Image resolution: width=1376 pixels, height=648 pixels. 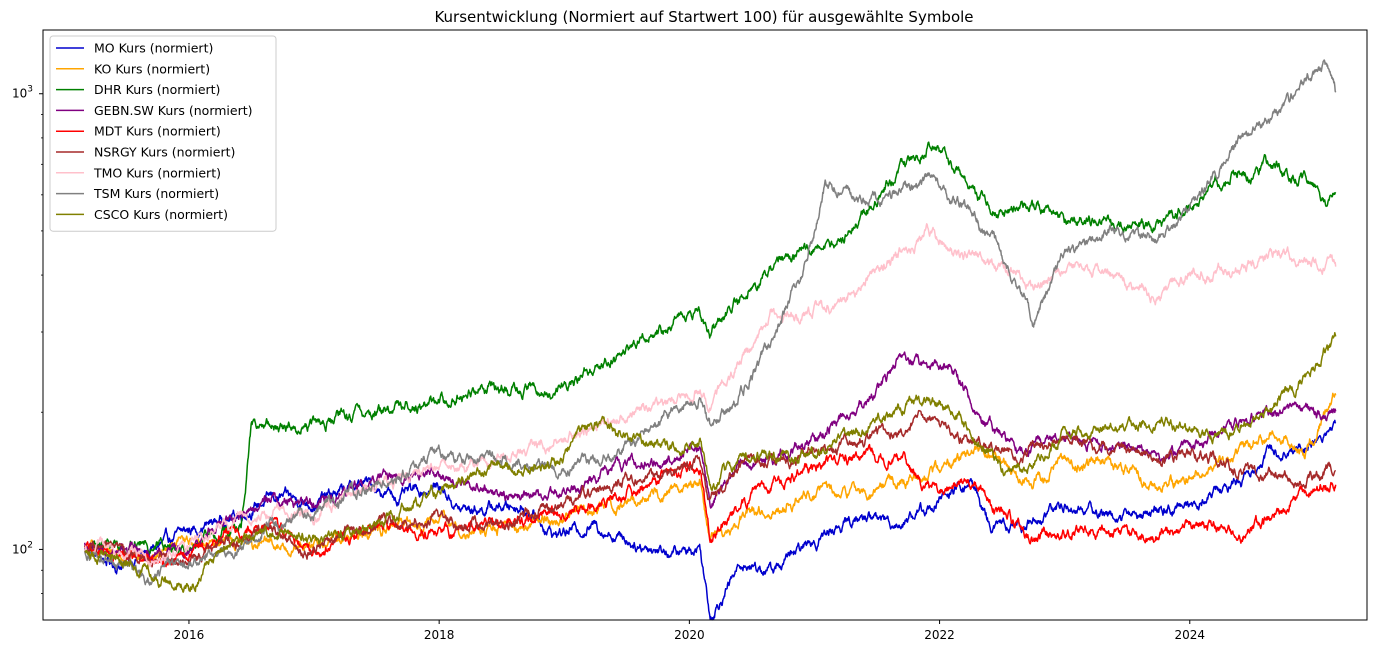 I want to click on legend-label: NSRGY Kurs (normiert), so click(x=164, y=152).